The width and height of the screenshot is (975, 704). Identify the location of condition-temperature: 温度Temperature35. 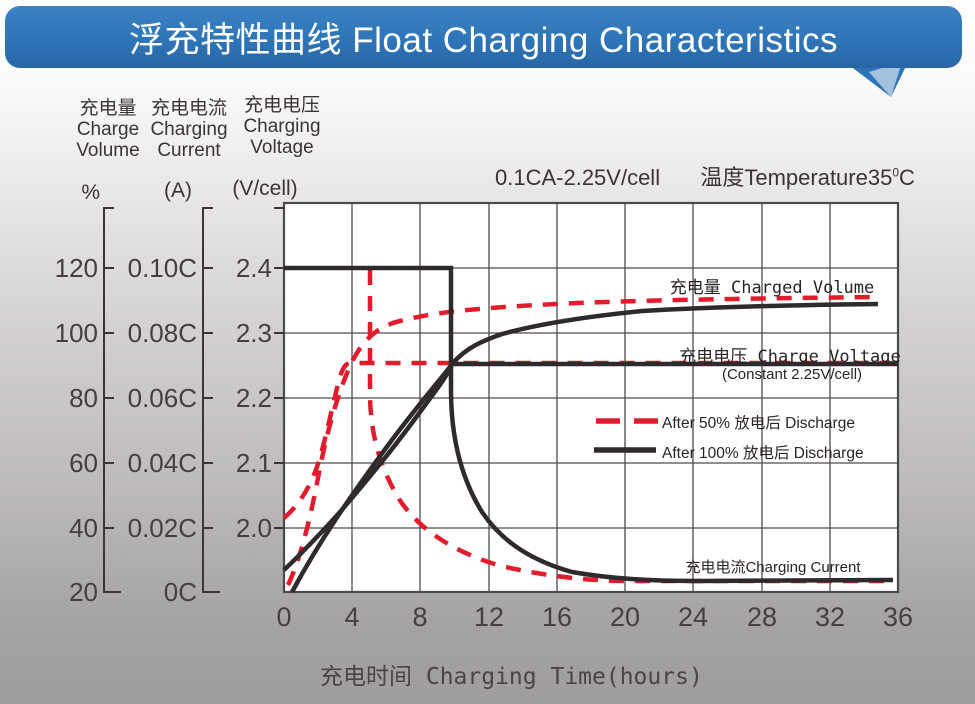
(796, 177).